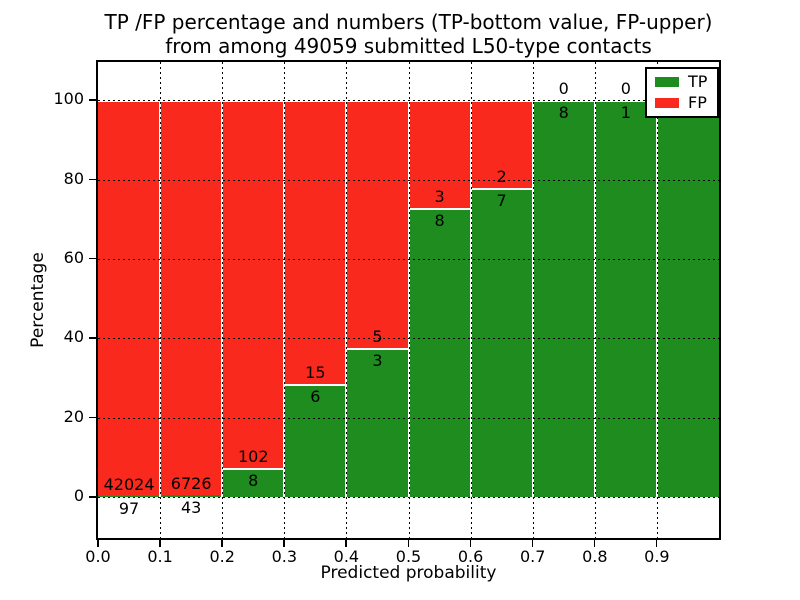  Describe the element at coordinates (73, 337) in the screenshot. I see `y-tick-label: 40` at that location.